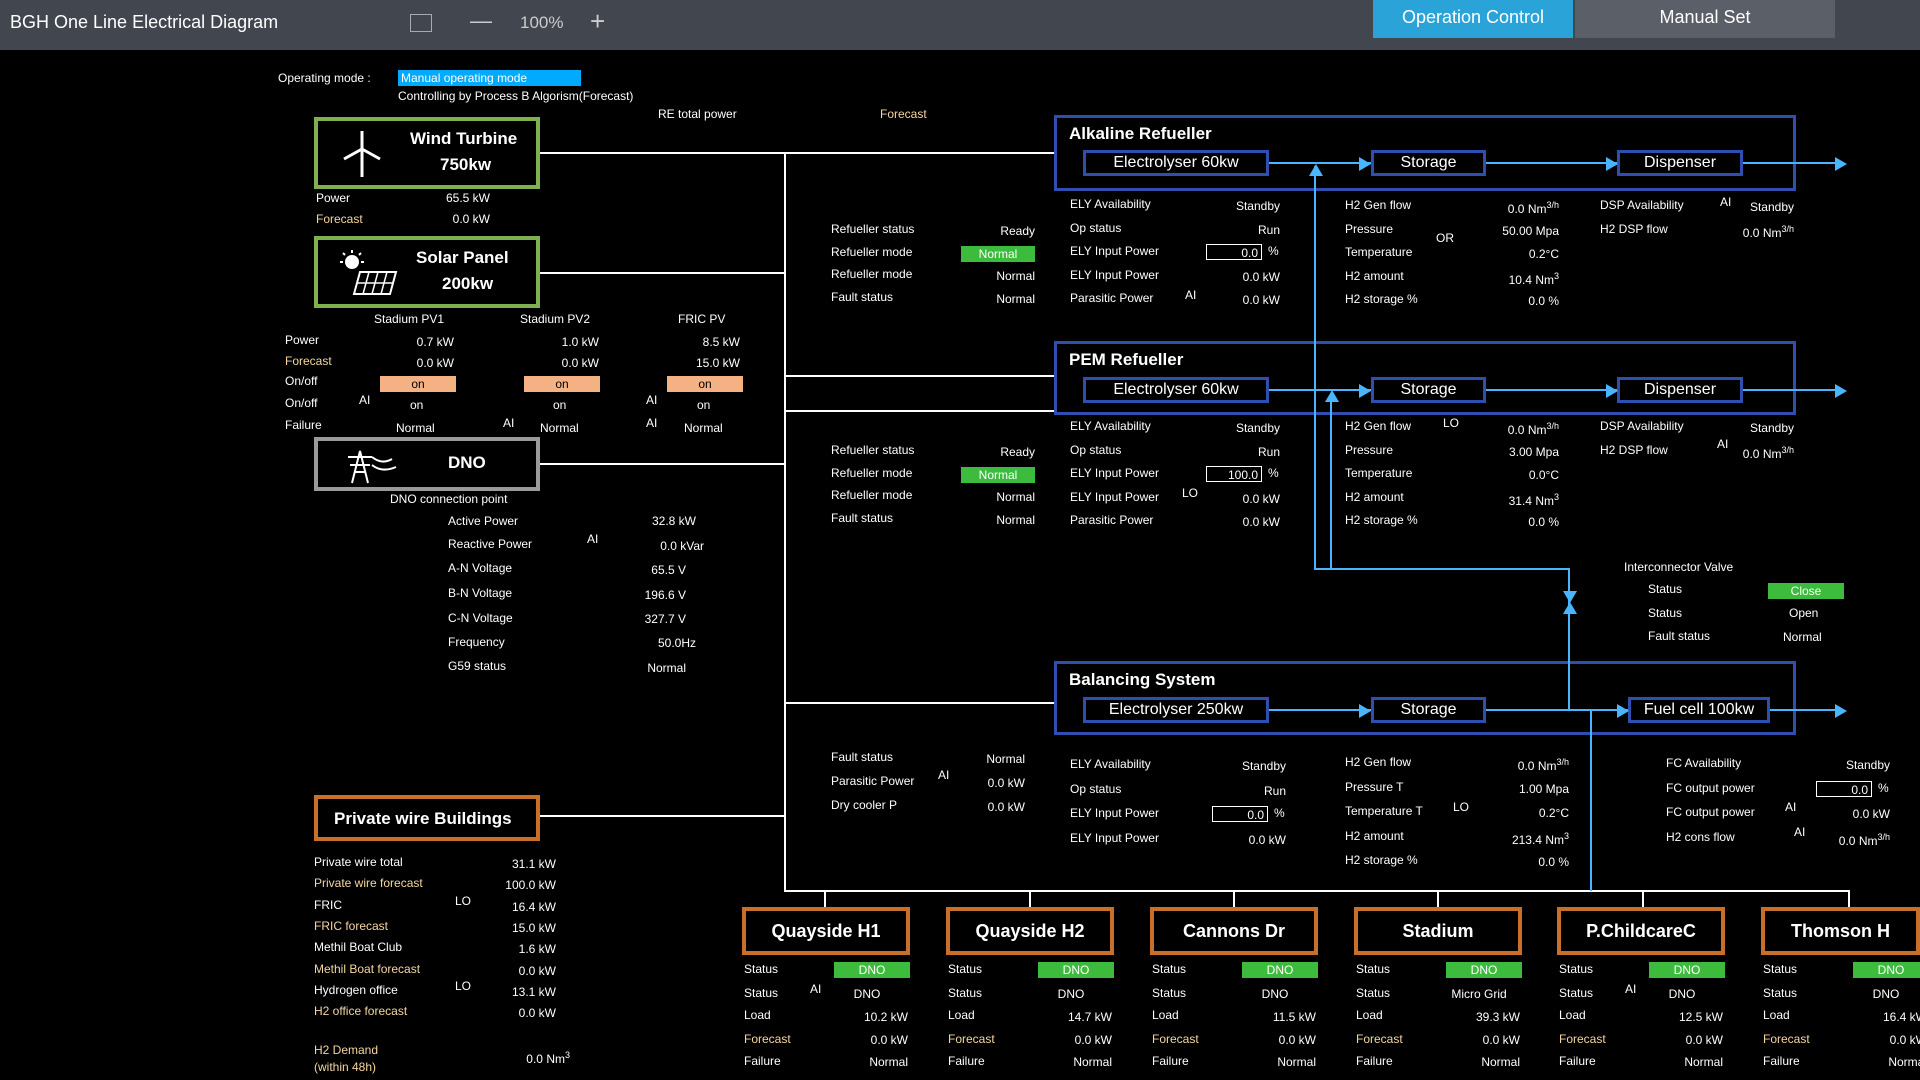  Describe the element at coordinates (1806, 591) in the screenshot. I see `valve-close-button: Close` at that location.